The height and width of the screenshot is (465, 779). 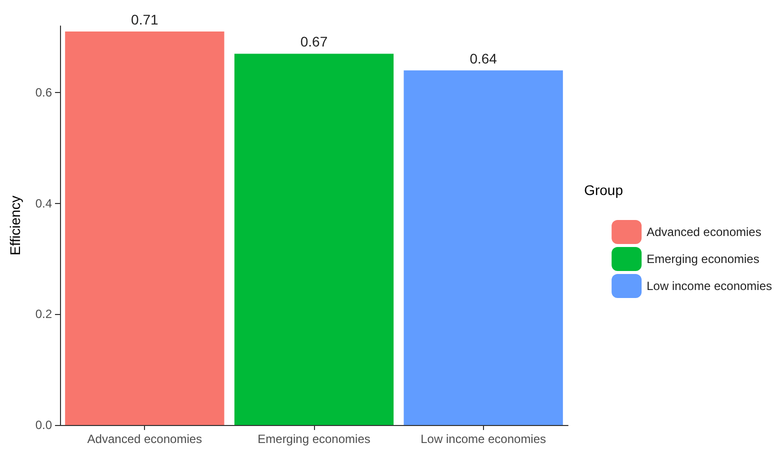 I want to click on y-tick-label: 0.4, so click(x=43, y=203).